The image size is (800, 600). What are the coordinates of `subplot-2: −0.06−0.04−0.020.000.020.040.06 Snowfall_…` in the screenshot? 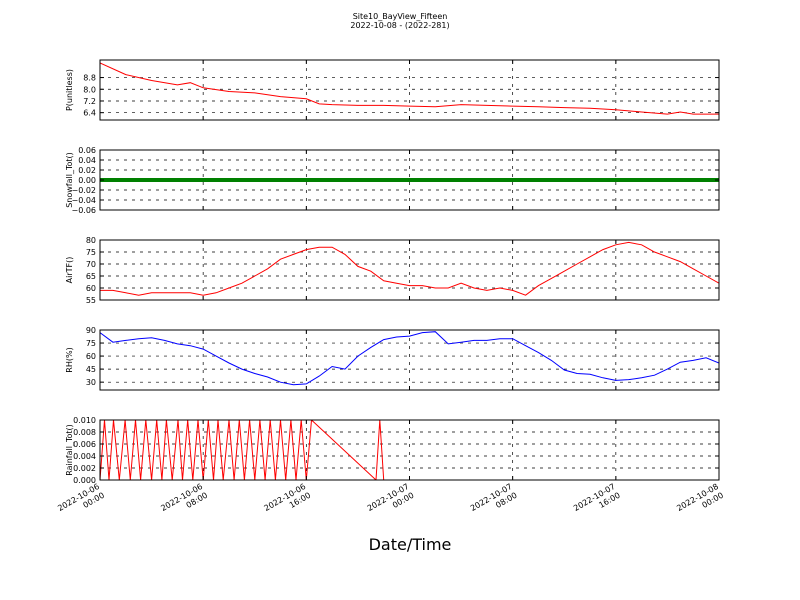 It's located at (392, 180).